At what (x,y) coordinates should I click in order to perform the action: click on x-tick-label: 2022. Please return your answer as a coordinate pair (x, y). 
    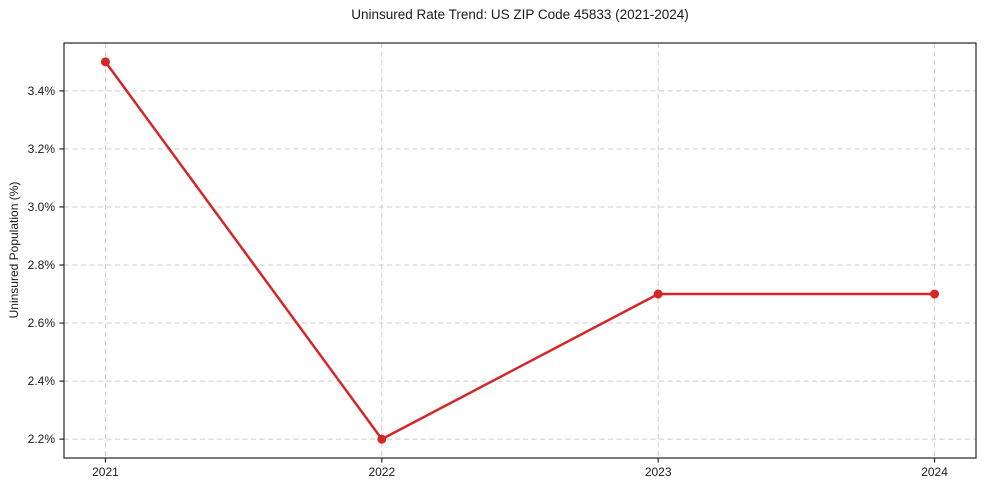
    Looking at the image, I should click on (381, 472).